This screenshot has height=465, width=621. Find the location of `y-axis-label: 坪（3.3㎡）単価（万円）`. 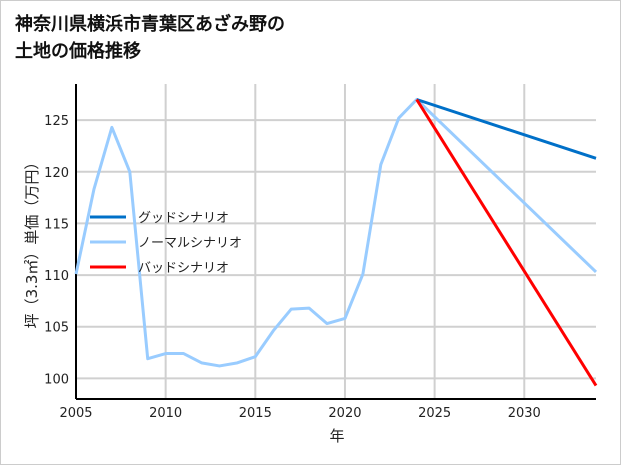

y-axis-label: 坪（3.3㎡）単価（万円） is located at coordinates (32, 242).